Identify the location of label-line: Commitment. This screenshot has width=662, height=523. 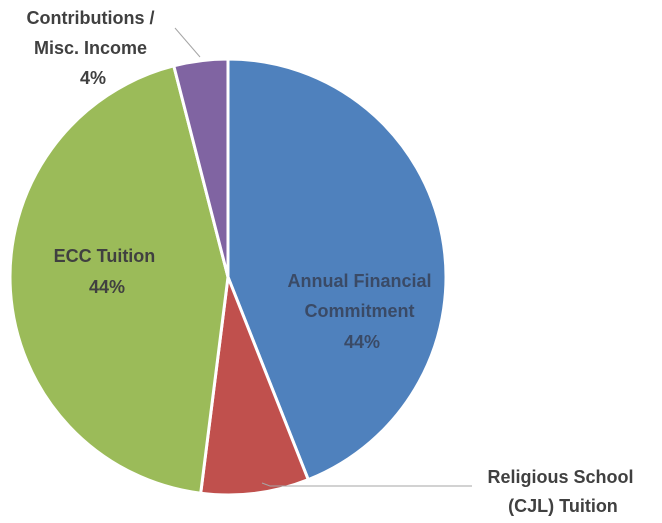
(359, 311).